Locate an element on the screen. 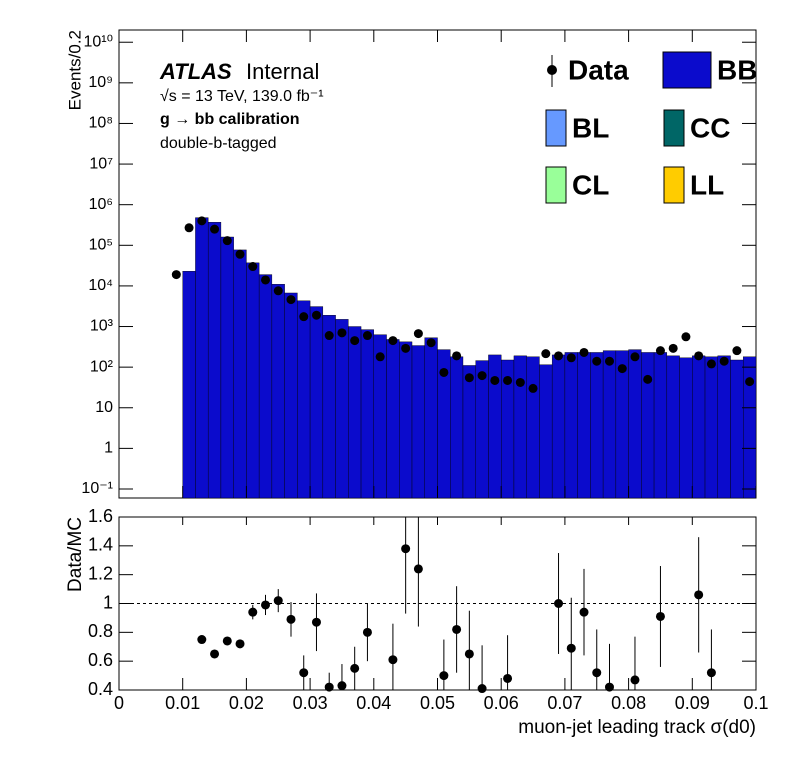 This screenshot has height=772, width=796. tagging: double-b-tagged is located at coordinates (218, 143).